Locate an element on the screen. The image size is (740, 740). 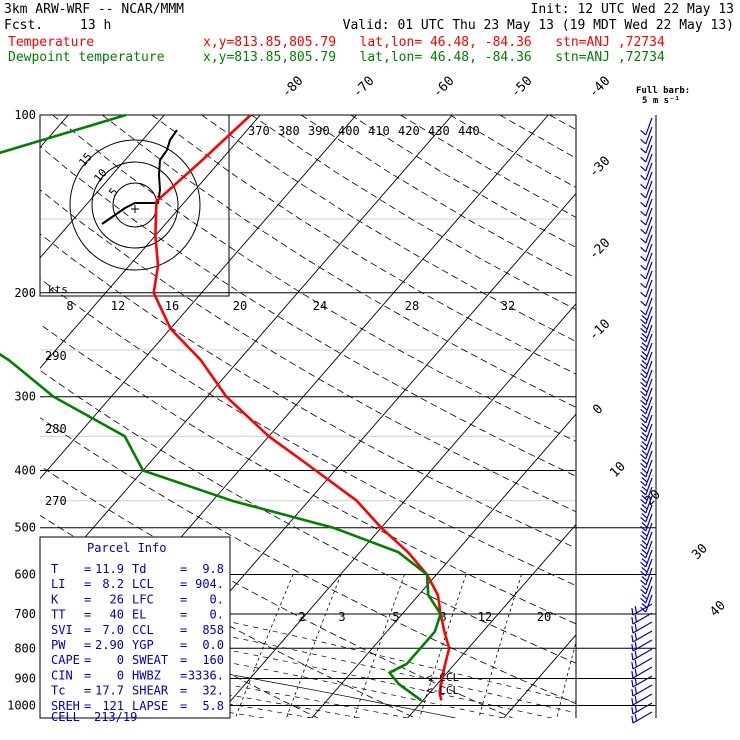
dewpoint-legend: Dewpoint temperature is located at coordinates (86, 58).